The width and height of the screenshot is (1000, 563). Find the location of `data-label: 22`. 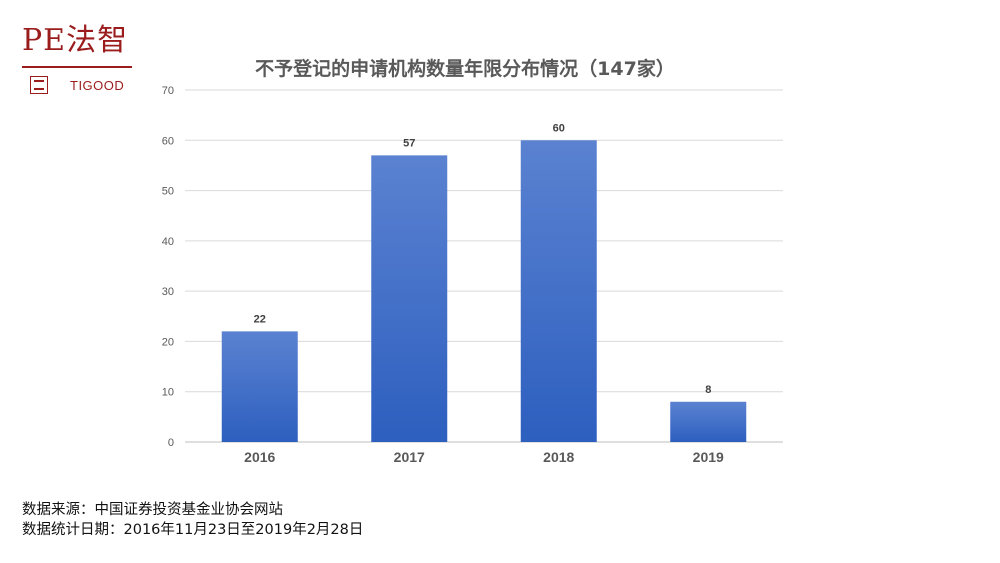

data-label: 22 is located at coordinates (260, 319).